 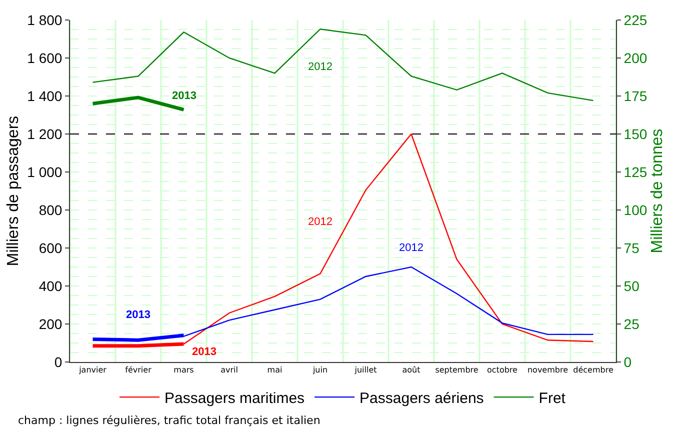 What do you see at coordinates (13, 191) in the screenshot?
I see `y-axis-title: Milliers de passagers` at bounding box center [13, 191].